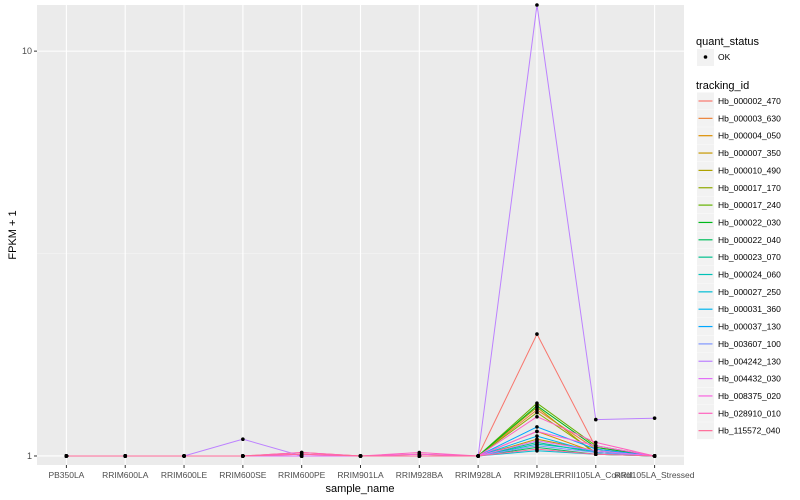  Describe the element at coordinates (749, 344) in the screenshot. I see `legend-label: Hb_003607_100` at that location.